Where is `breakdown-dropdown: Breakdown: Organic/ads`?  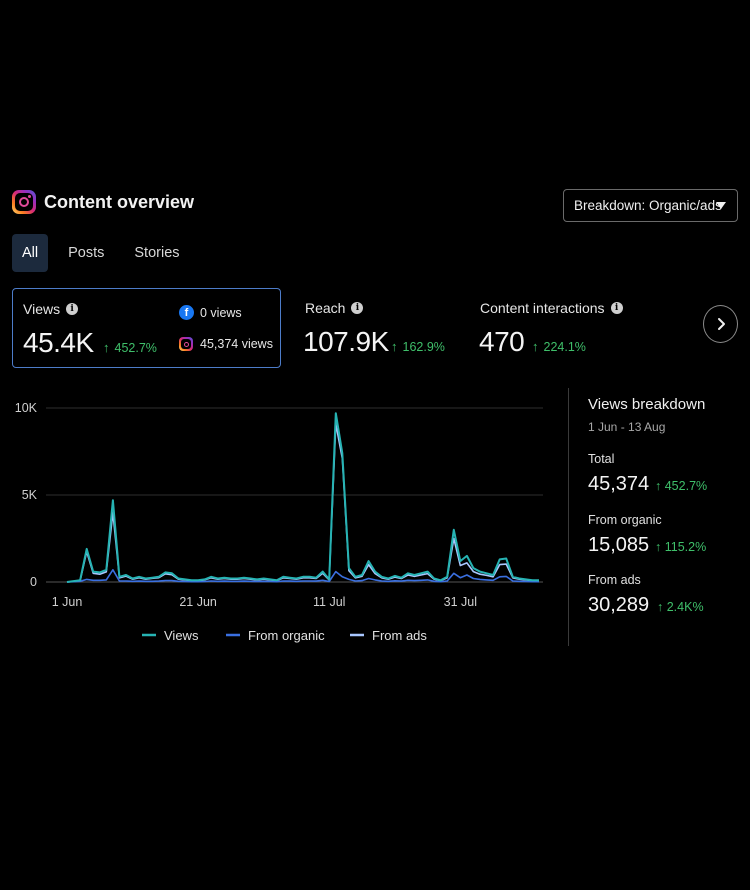 breakdown-dropdown: Breakdown: Organic/ads is located at coordinates (650, 205).